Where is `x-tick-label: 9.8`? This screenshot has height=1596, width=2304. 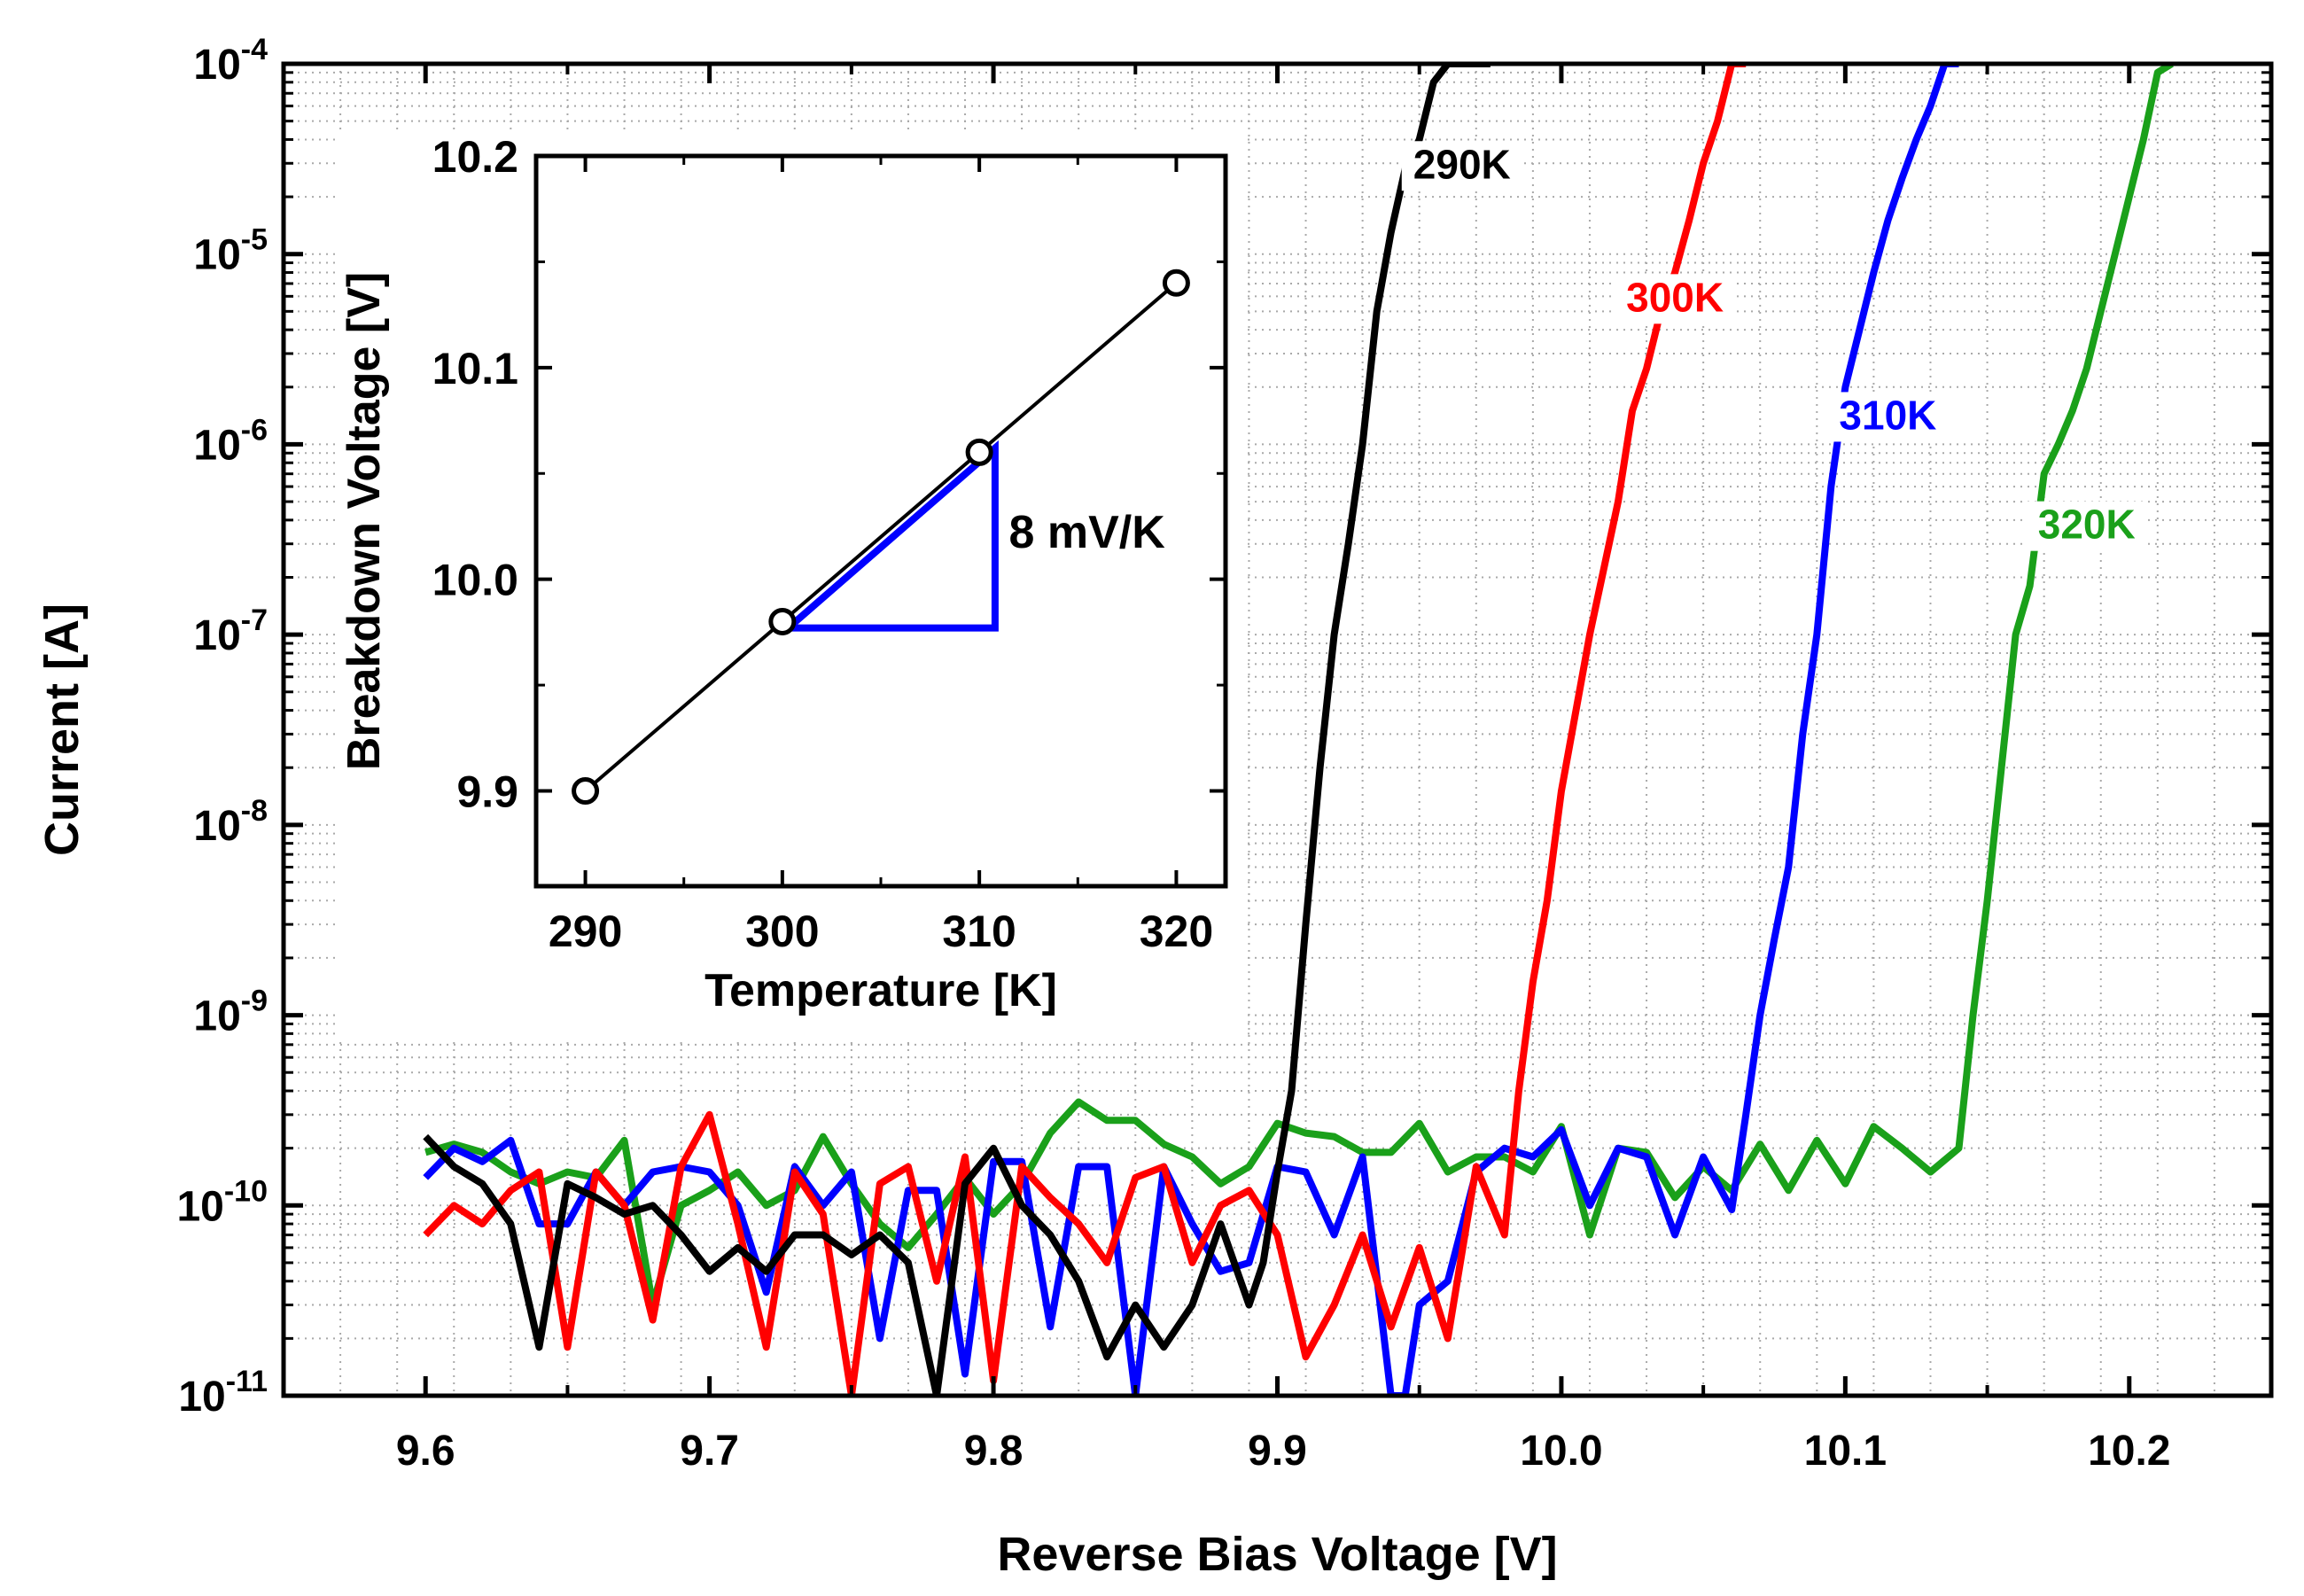 x-tick-label: 9.8 is located at coordinates (994, 1451).